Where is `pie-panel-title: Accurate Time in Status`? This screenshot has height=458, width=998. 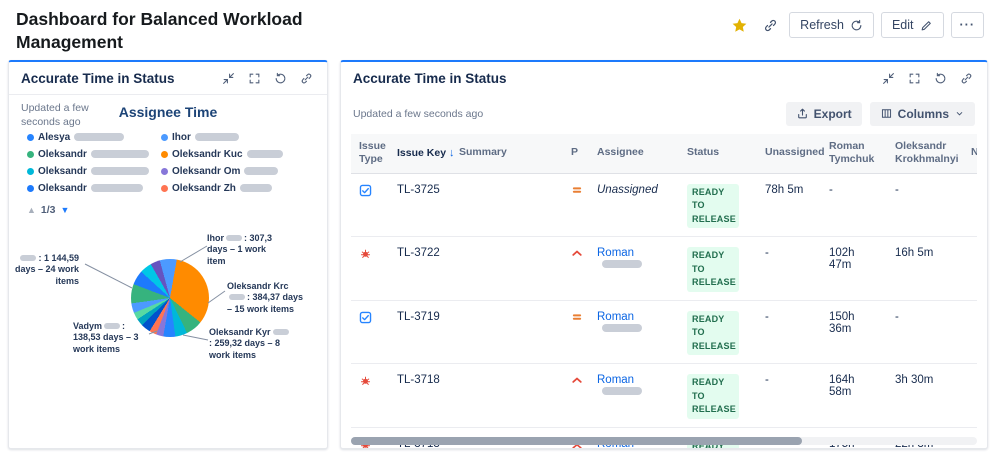 pie-panel-title: Accurate Time in Status is located at coordinates (98, 78).